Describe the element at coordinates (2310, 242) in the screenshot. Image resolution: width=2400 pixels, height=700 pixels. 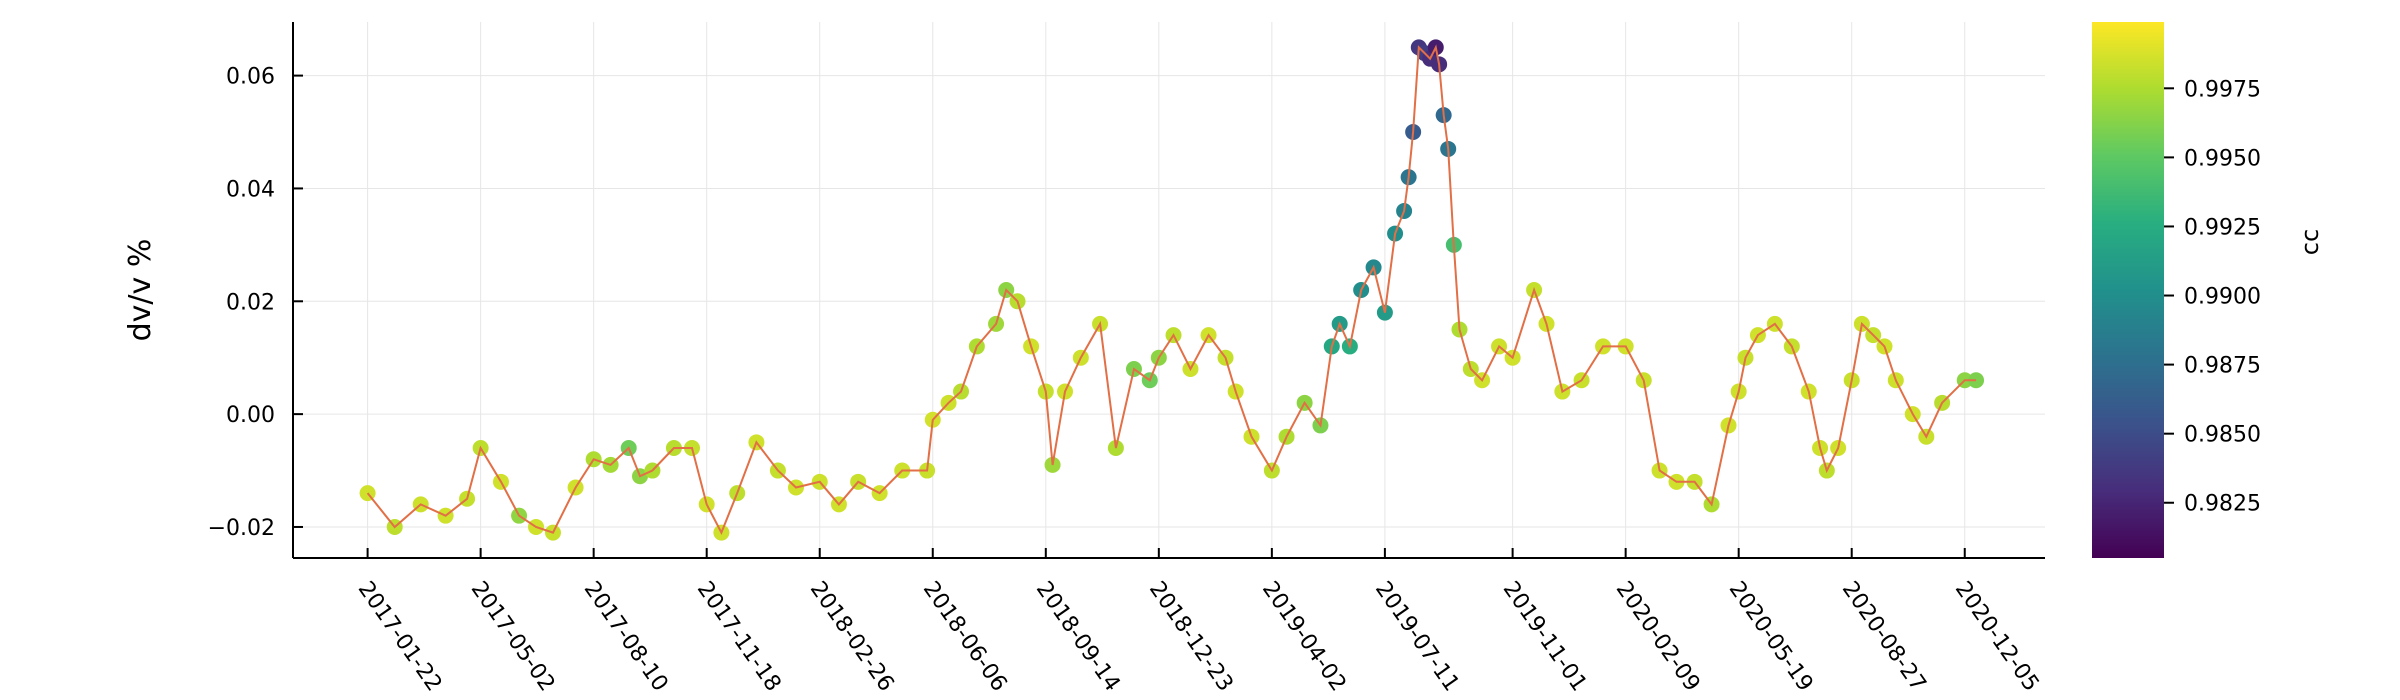
I see `colorbar-label: cc` at that location.